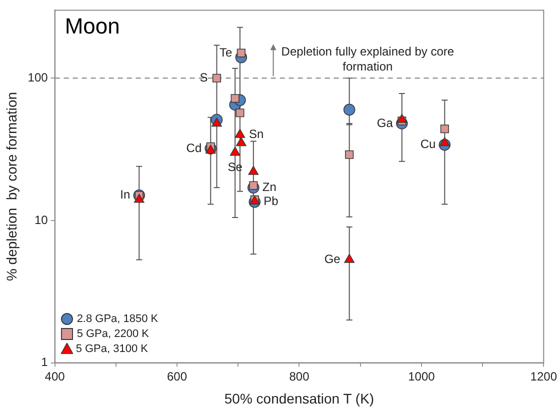 The height and width of the screenshot is (412, 560). I want to click on x-tick-label: 600, so click(177, 376).